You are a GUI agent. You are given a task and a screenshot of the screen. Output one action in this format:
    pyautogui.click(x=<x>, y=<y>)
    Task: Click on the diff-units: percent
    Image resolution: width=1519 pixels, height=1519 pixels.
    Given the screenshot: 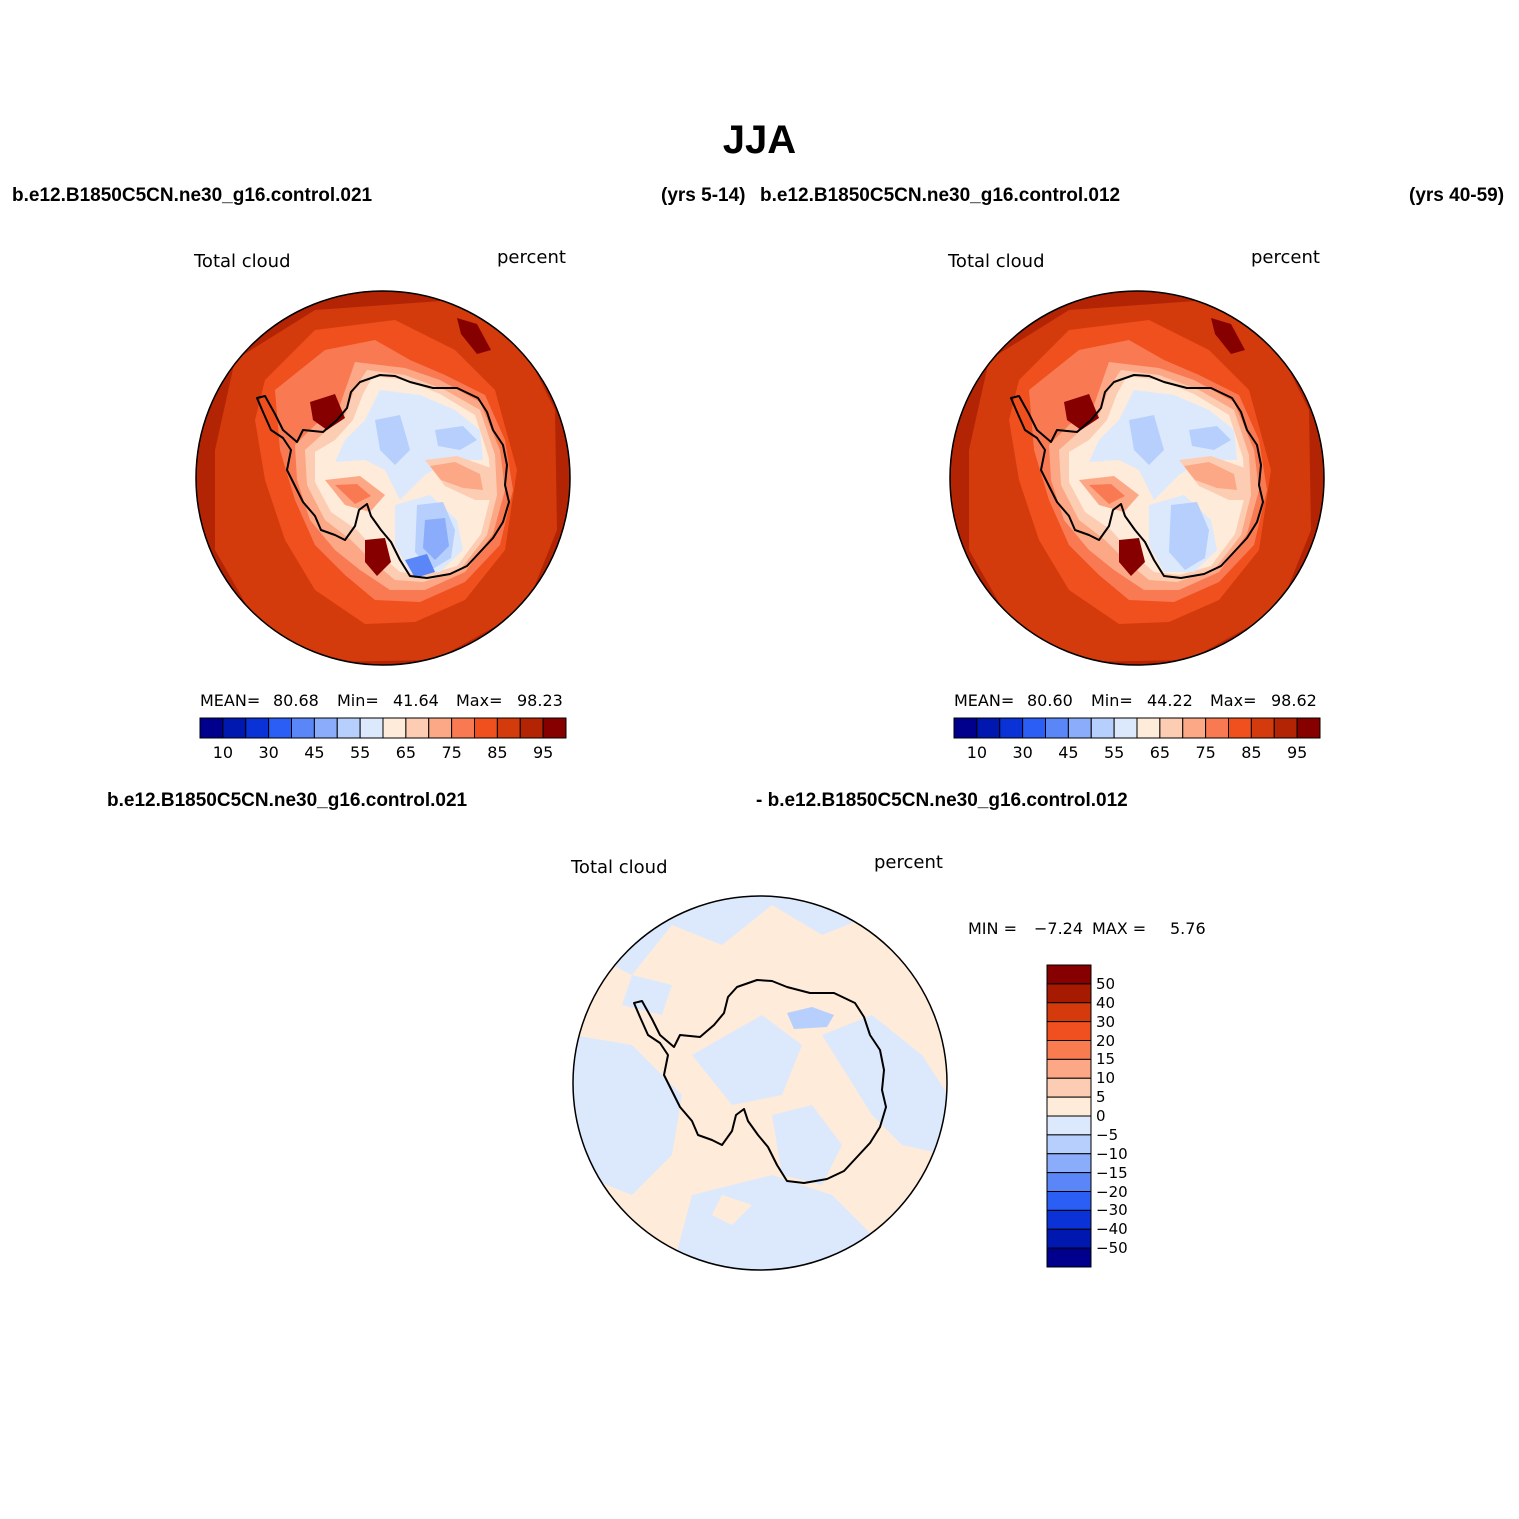 What is the action you would take?
    pyautogui.click(x=908, y=862)
    